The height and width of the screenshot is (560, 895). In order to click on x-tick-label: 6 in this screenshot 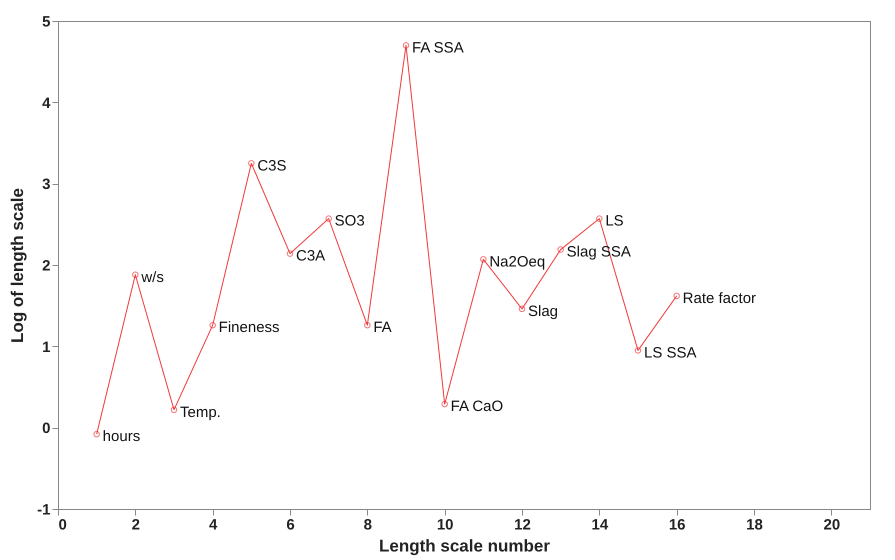, I will do `click(290, 525)`.